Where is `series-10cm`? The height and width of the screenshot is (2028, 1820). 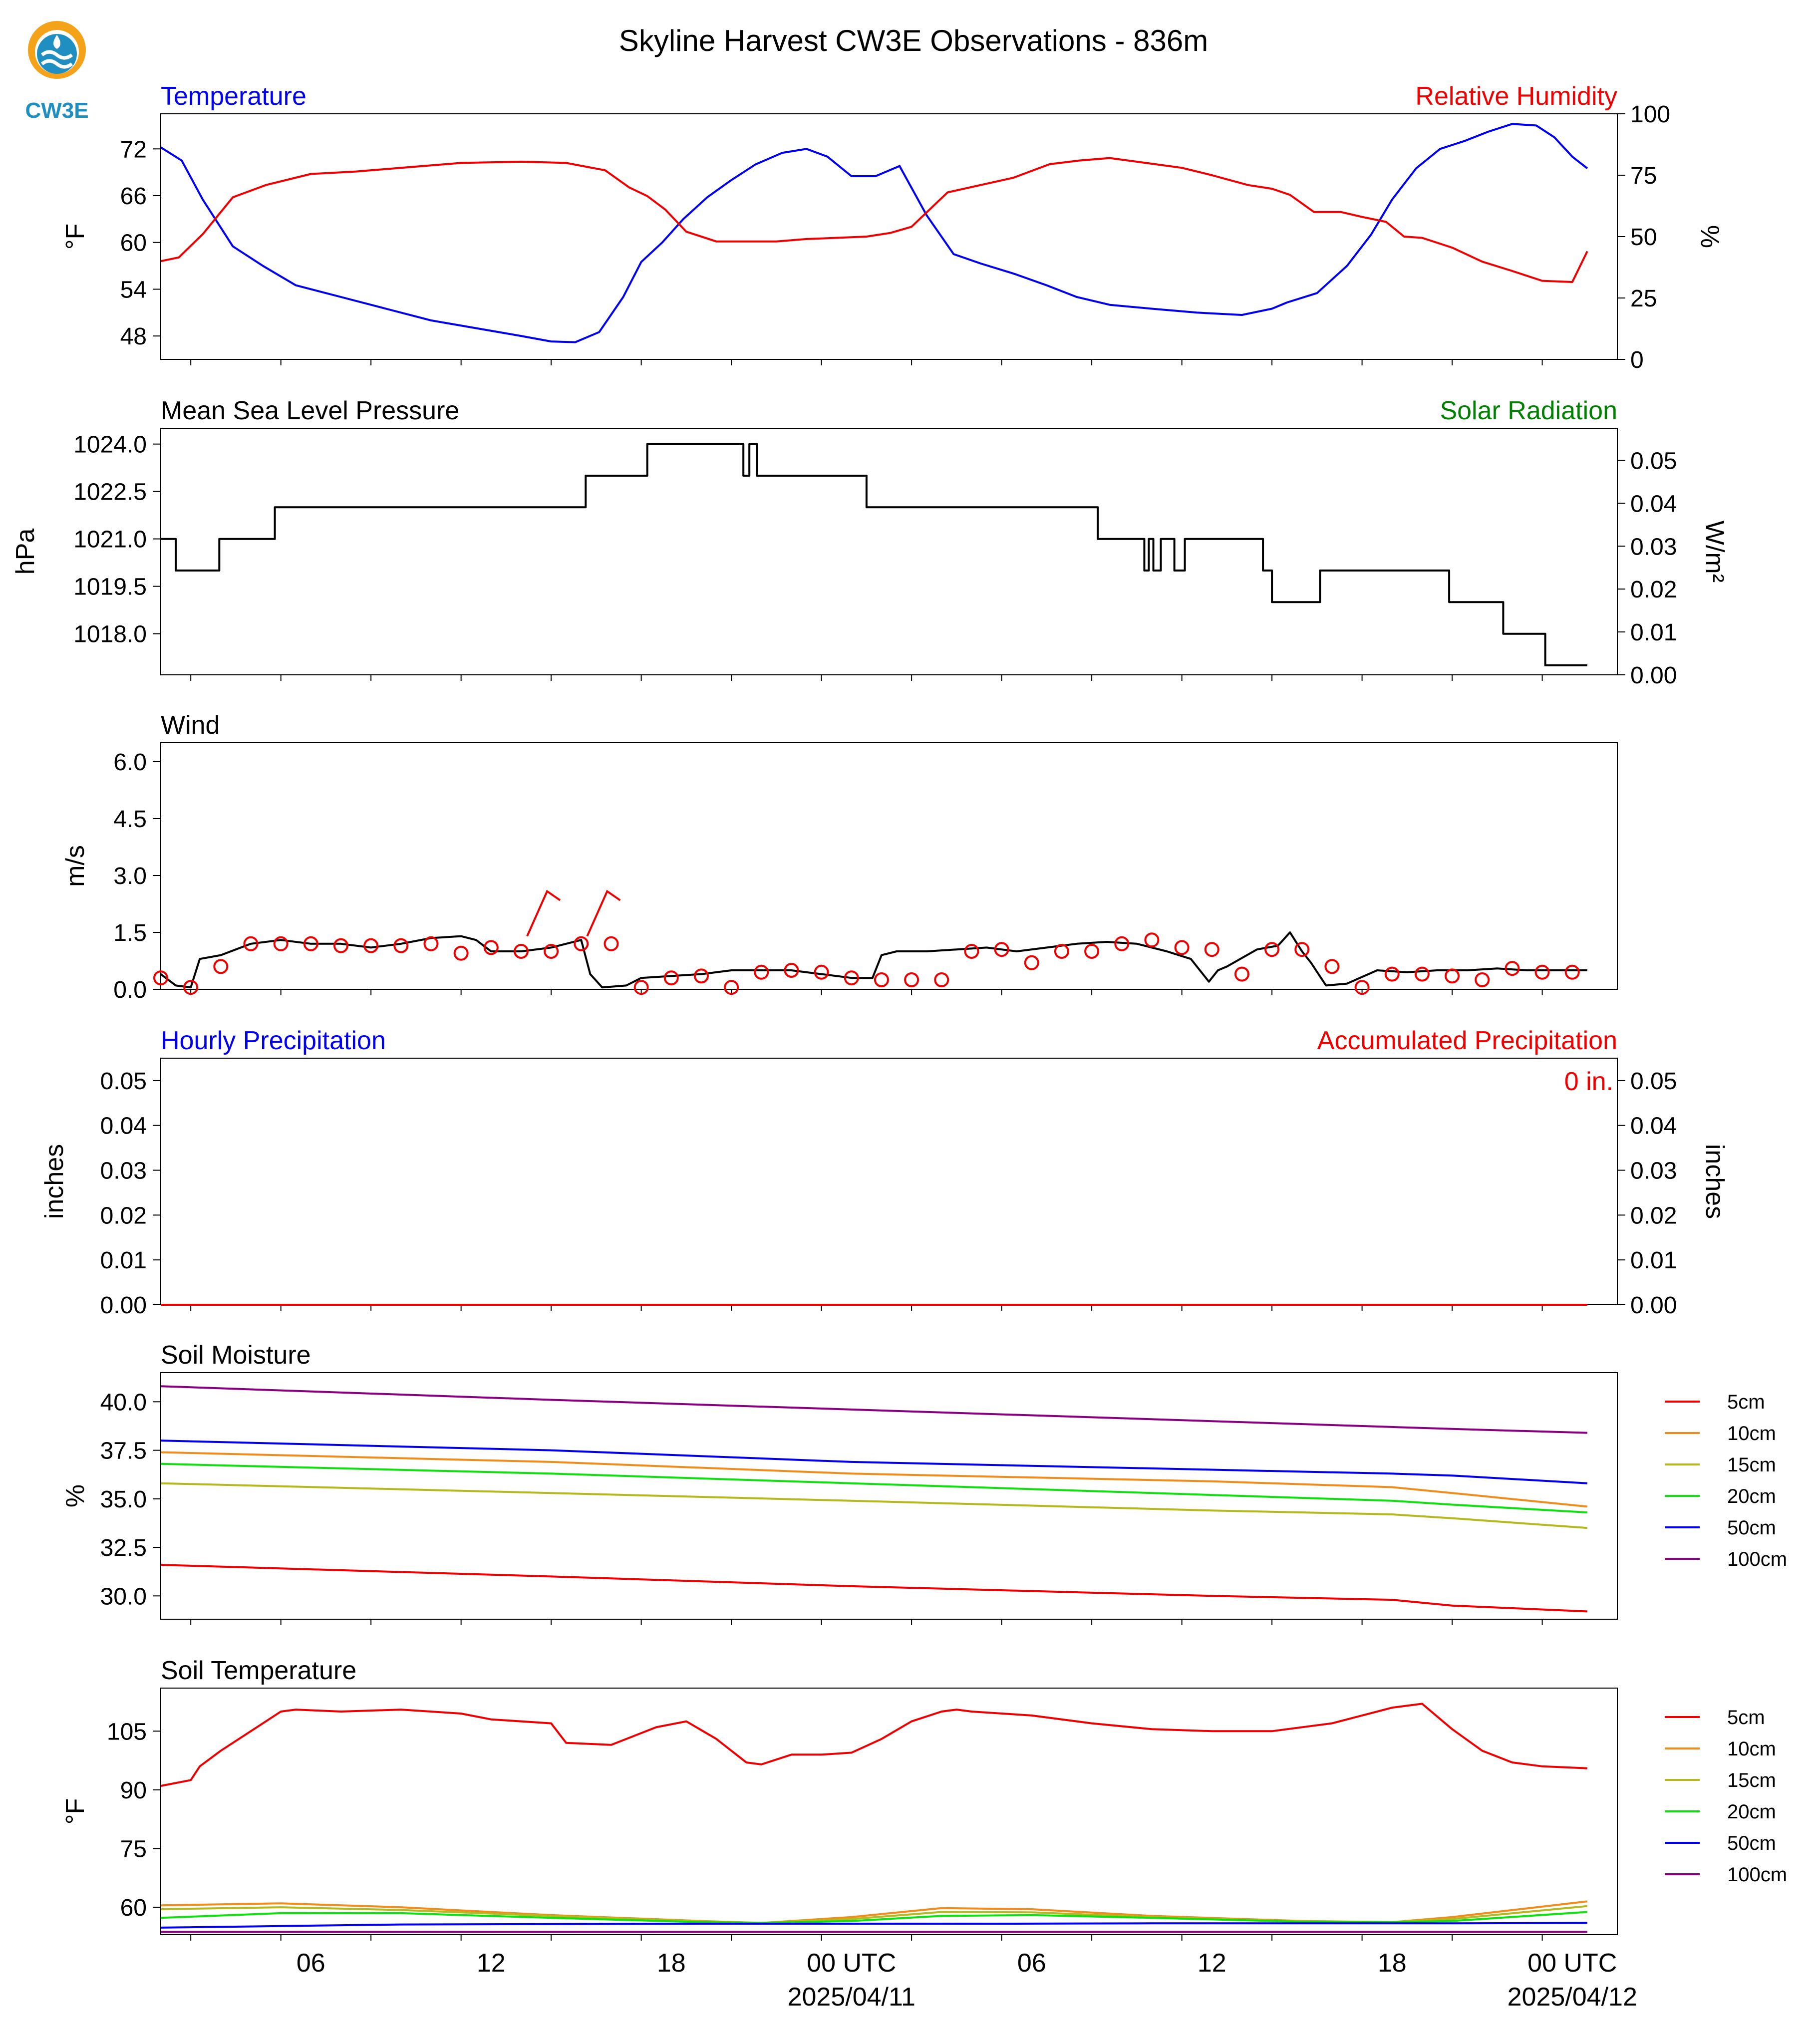 series-10cm is located at coordinates (874, 1479).